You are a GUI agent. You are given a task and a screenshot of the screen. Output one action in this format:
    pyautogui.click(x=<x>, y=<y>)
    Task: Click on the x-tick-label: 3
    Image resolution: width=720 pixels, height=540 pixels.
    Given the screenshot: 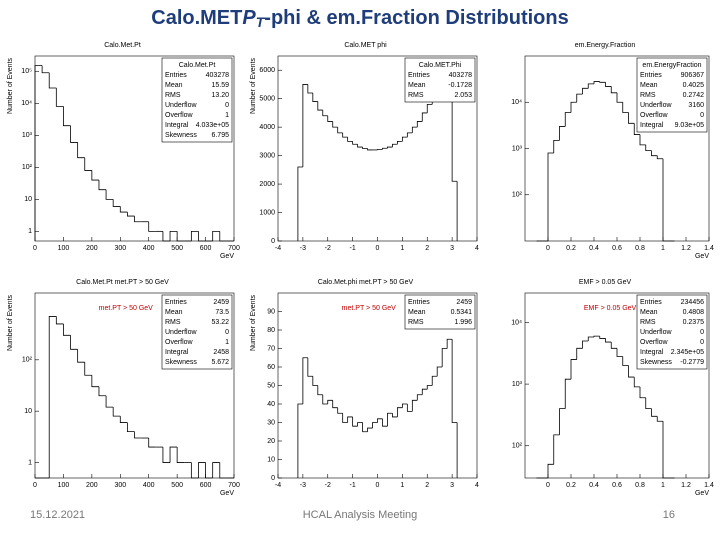 What is the action you would take?
    pyautogui.click(x=452, y=248)
    